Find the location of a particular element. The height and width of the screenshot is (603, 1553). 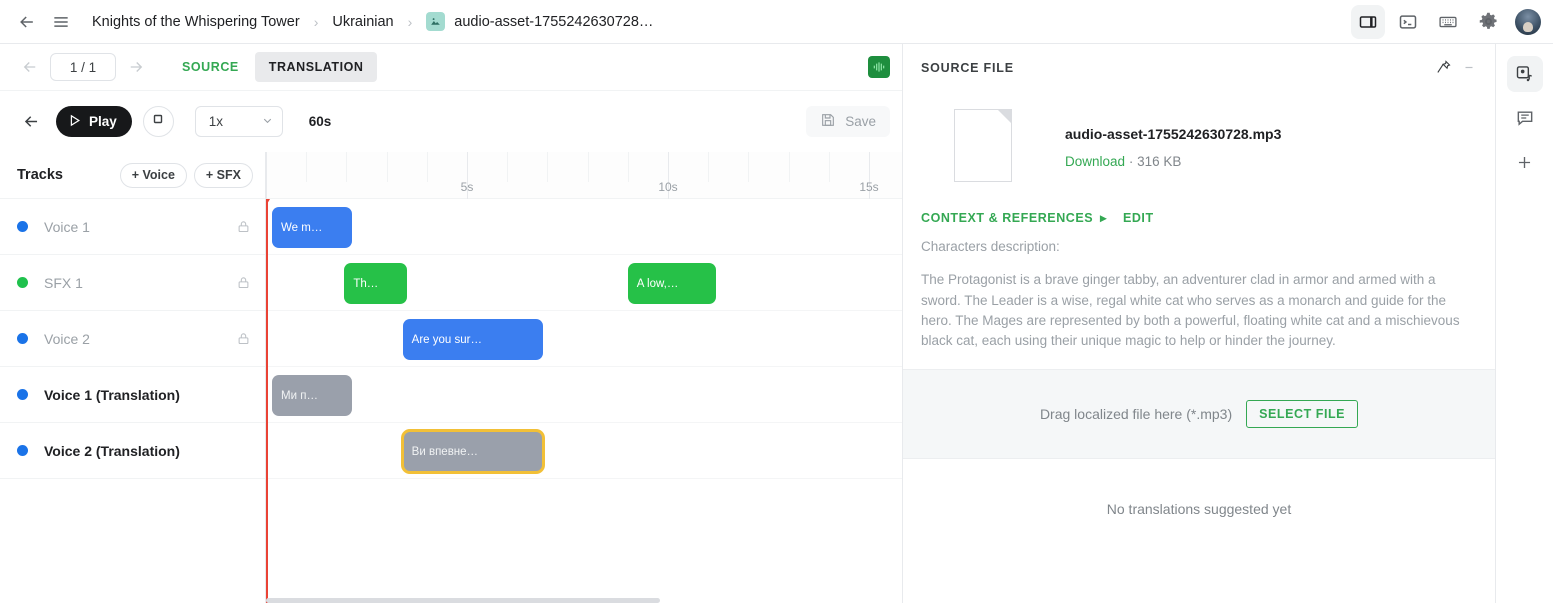

dropzone-label: Drag localized file here (*.mp3) is located at coordinates (1136, 414).